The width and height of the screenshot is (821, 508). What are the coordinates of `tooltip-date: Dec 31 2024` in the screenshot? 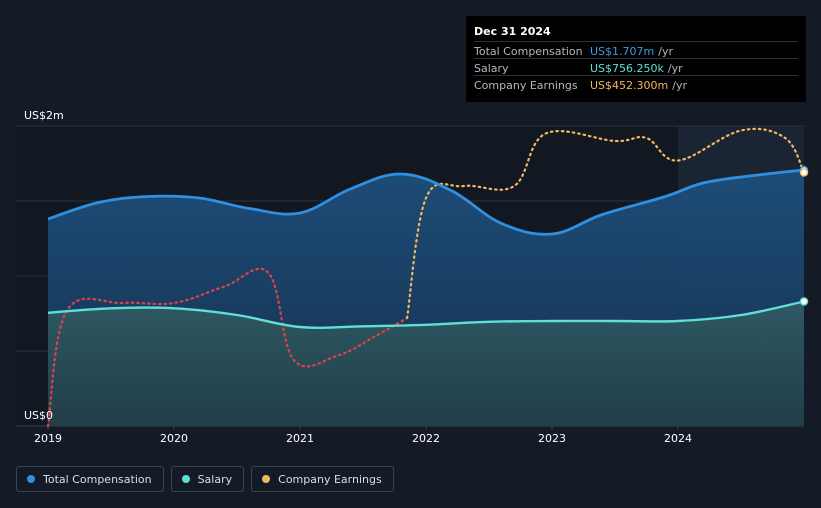 It's located at (512, 31).